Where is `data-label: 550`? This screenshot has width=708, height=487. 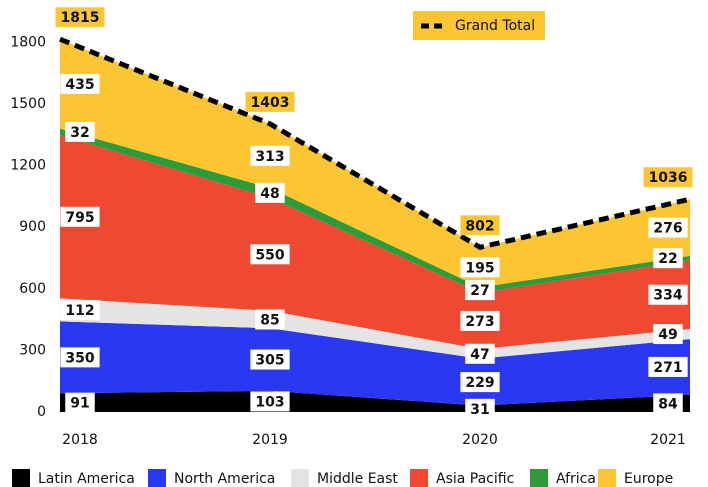
data-label: 550 is located at coordinates (270, 254).